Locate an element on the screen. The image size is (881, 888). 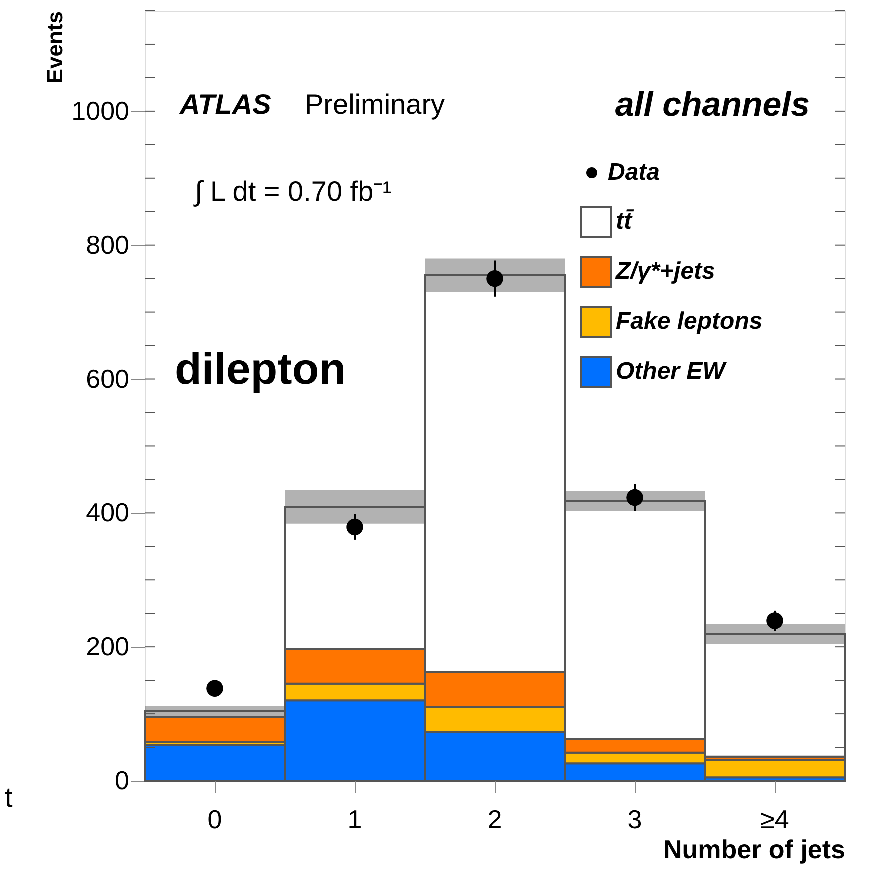
y-tick-label: 0 is located at coordinates (122, 781).